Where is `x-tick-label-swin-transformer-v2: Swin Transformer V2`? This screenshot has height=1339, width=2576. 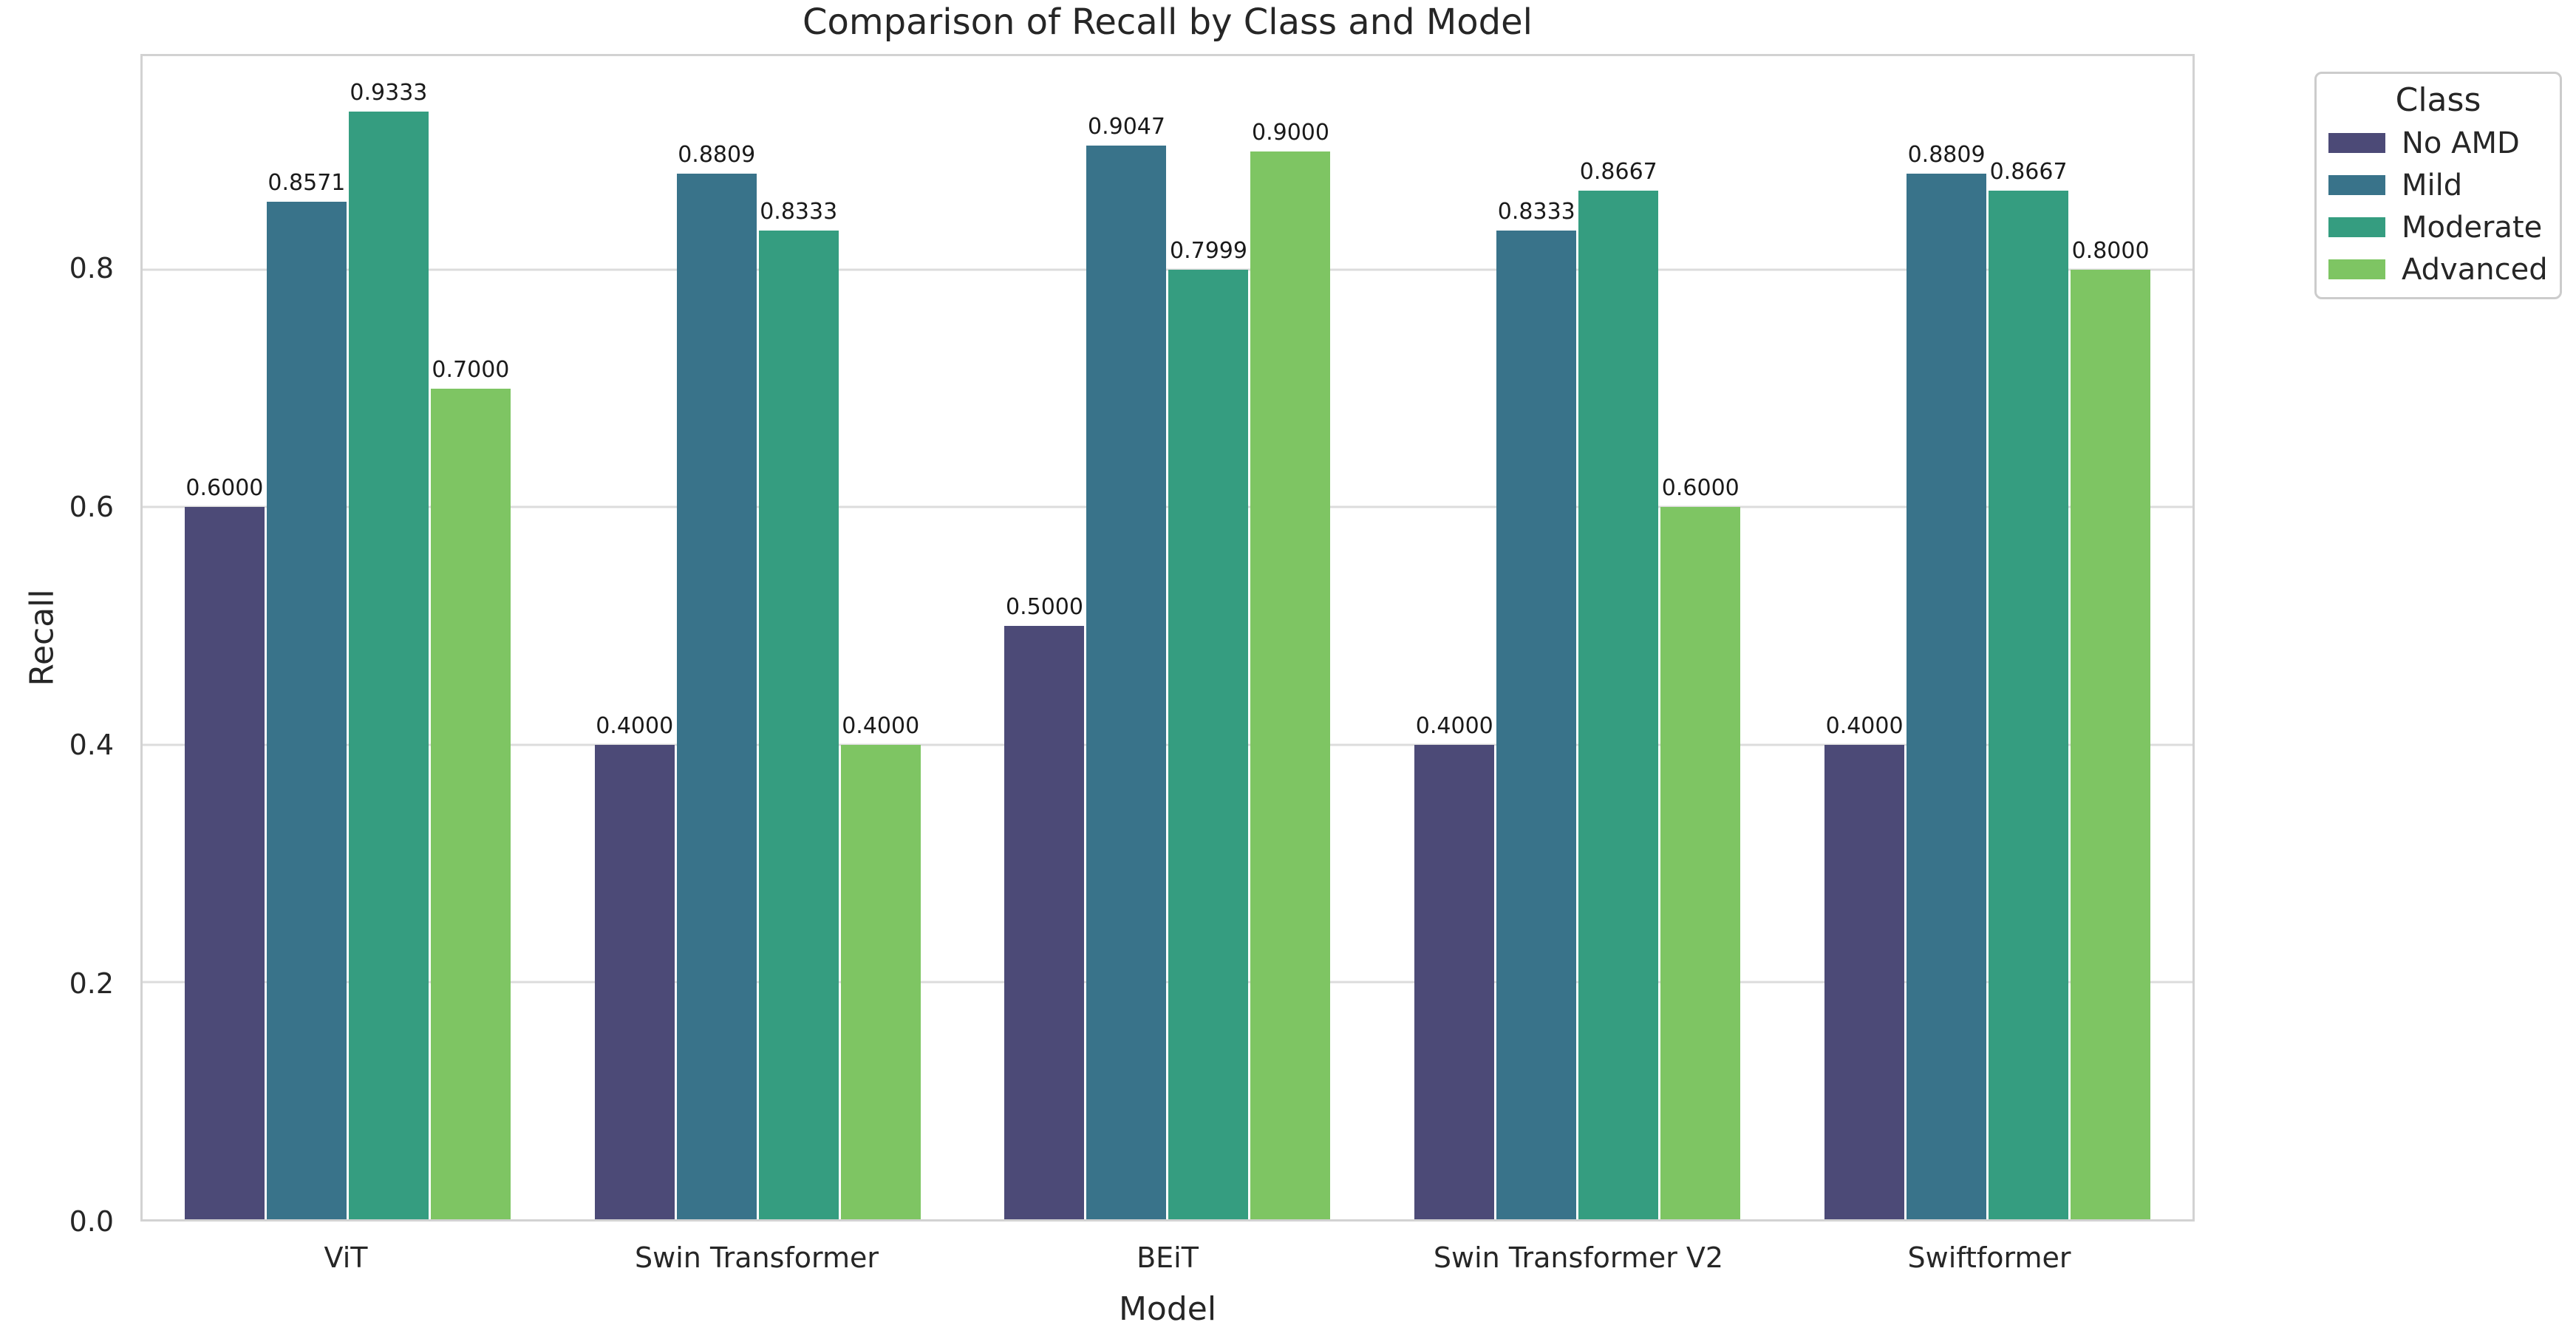 x-tick-label-swin-transformer-v2: Swin Transformer V2 is located at coordinates (1578, 1257).